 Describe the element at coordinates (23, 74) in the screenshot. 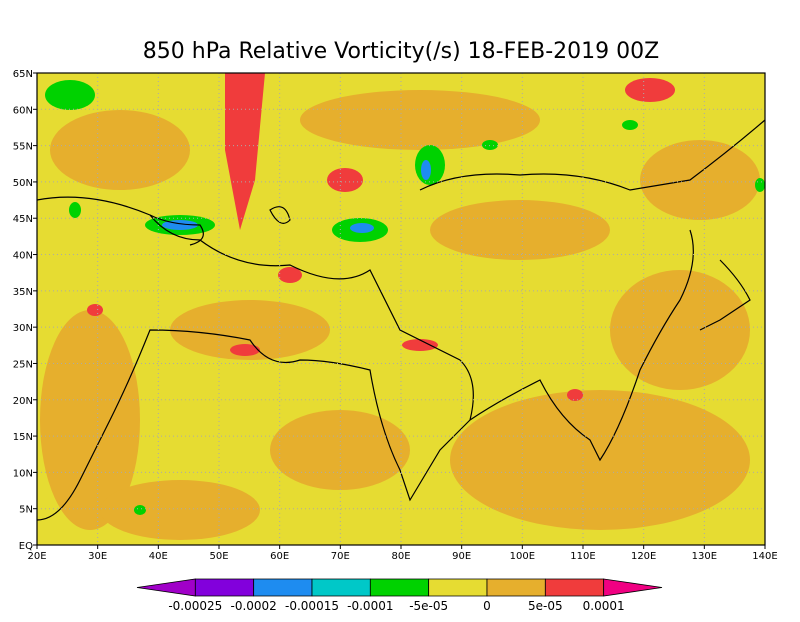

I see `lat-label: 65N` at that location.